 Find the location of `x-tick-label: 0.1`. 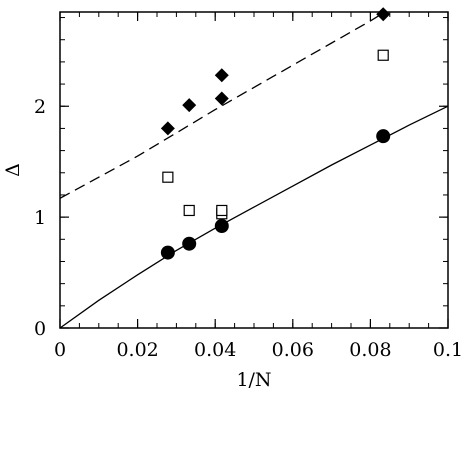

x-tick-label: 0.1 is located at coordinates (448, 350).